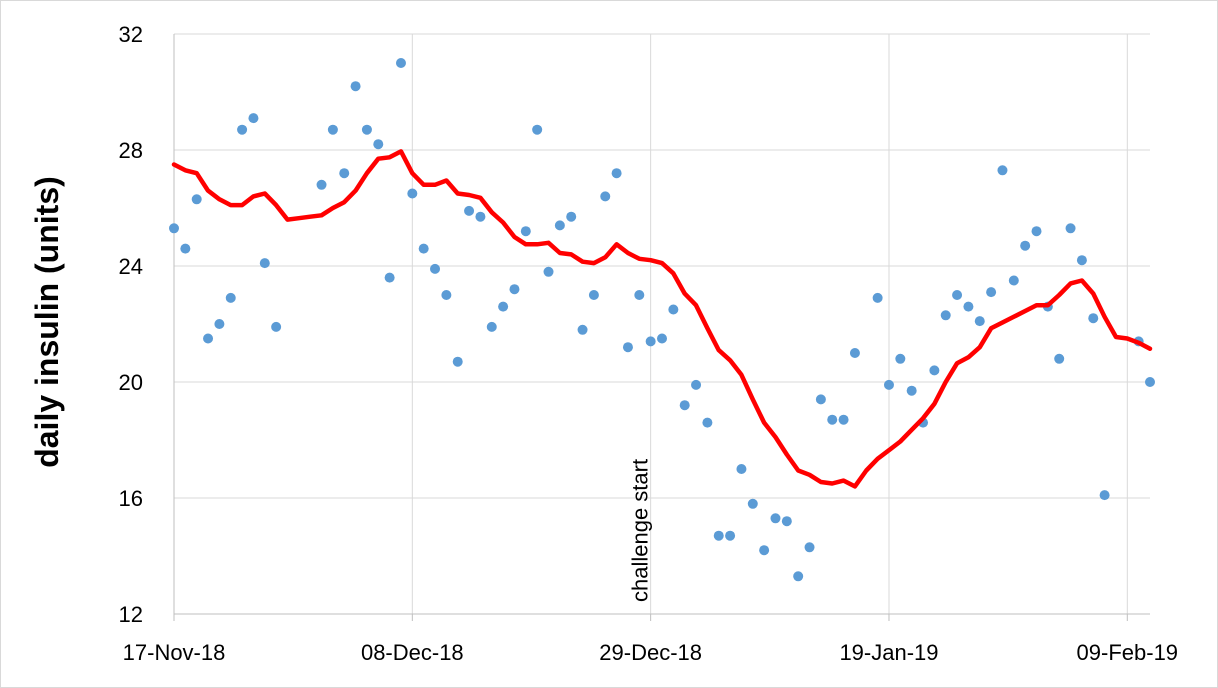 The image size is (1218, 688). Describe the element at coordinates (131, 498) in the screenshot. I see `y-tick-label: 16` at that location.